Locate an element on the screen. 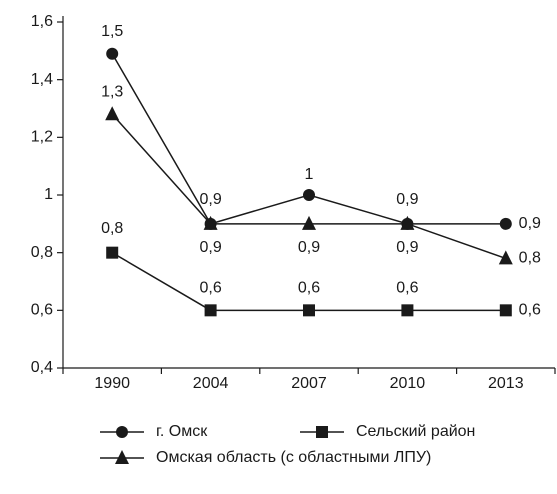 This screenshot has height=494, width=557. y-tick-label: 1,6 is located at coordinates (42, 21).